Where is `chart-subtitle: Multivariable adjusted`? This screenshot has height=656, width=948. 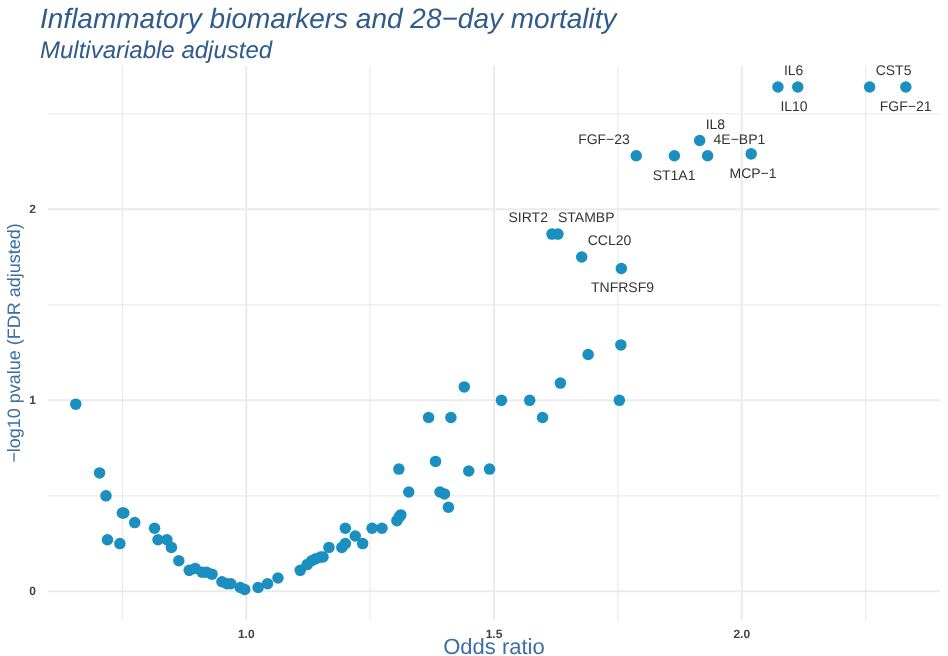
chart-subtitle: Multivariable adjusted is located at coordinates (156, 50).